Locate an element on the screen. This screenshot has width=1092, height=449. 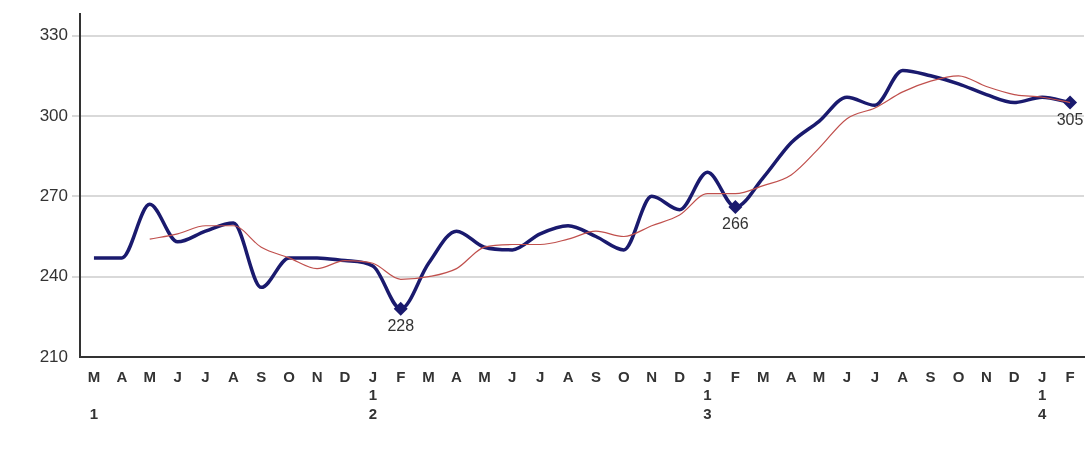
y-tick-label: 240 is located at coordinates (53, 276).